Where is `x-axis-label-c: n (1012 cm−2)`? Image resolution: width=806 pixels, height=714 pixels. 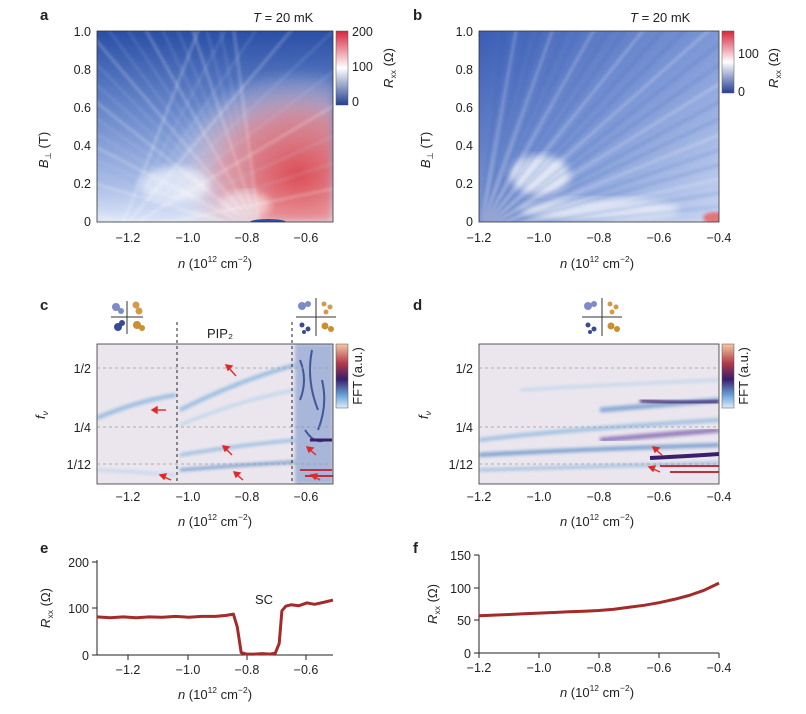
x-axis-label-c: n (1012 cm−2) is located at coordinates (215, 520).